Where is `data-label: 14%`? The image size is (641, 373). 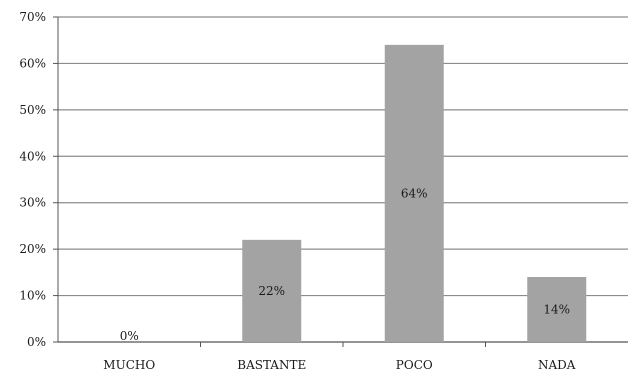
data-label: 14% is located at coordinates (556, 310).